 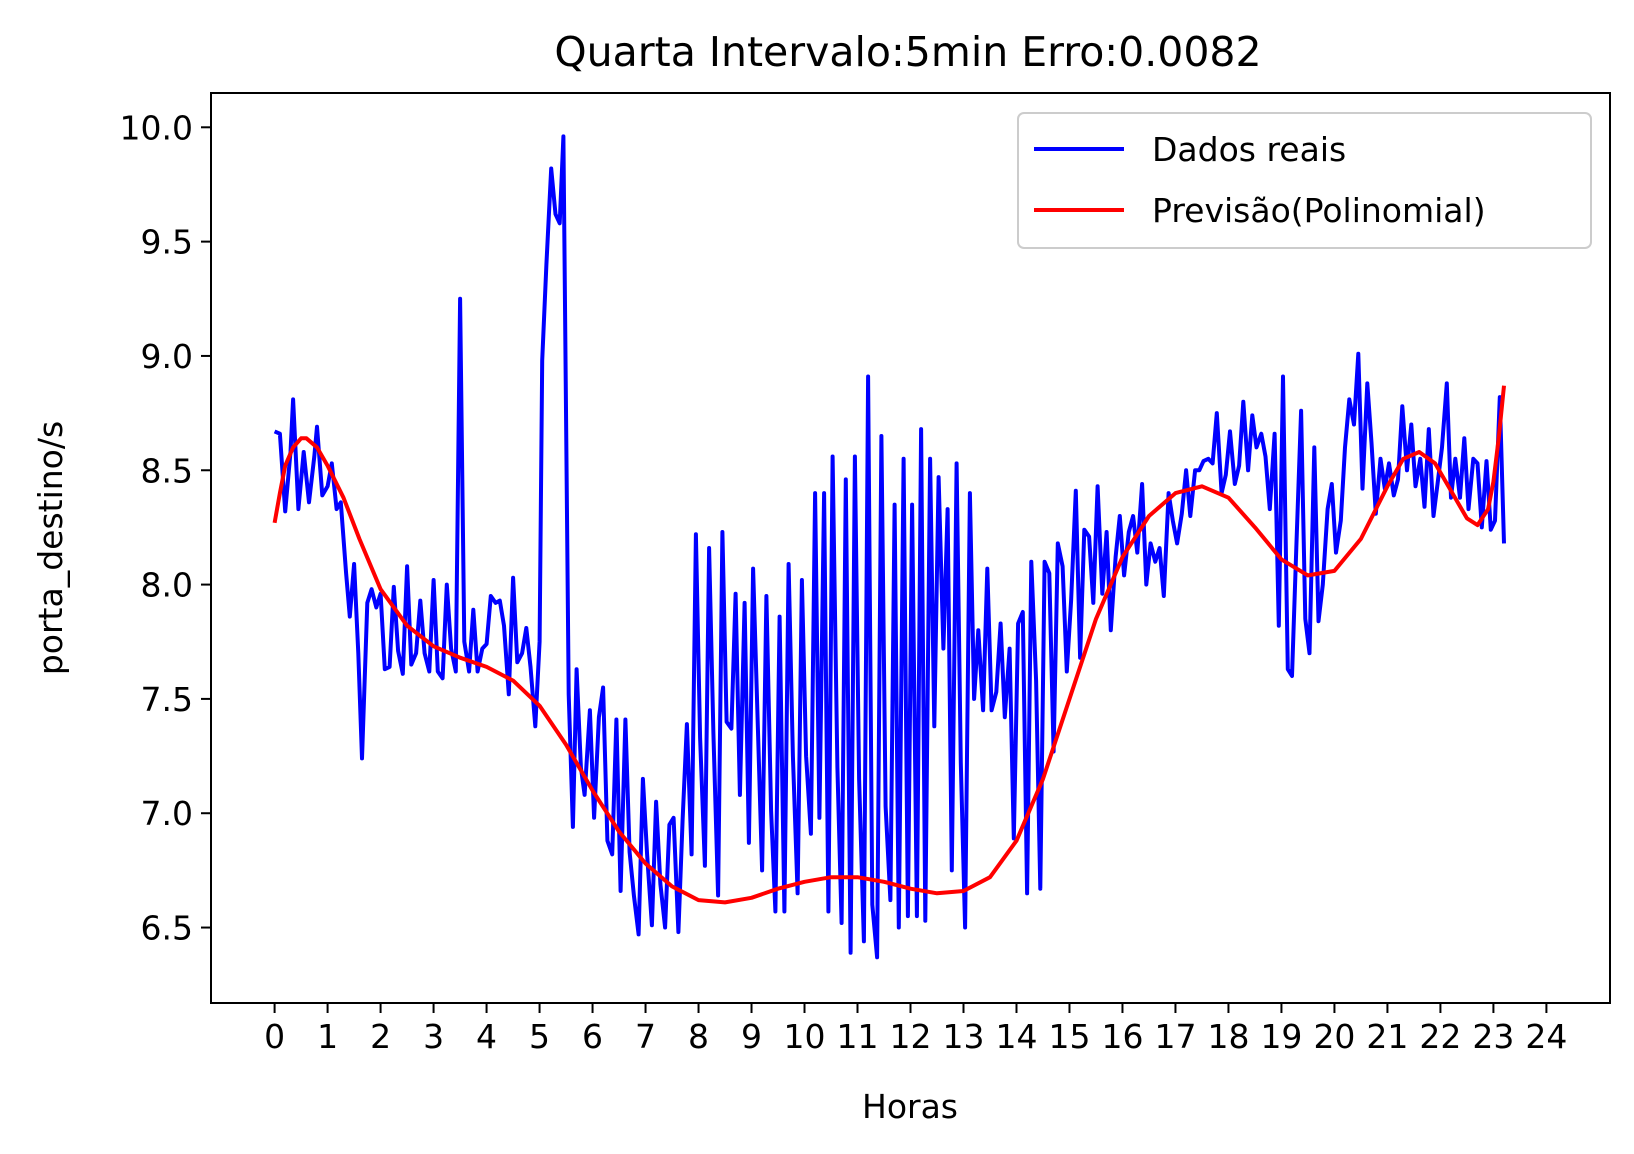 What do you see at coordinates (1387, 1036) in the screenshot?
I see `x-tick-label: 21` at bounding box center [1387, 1036].